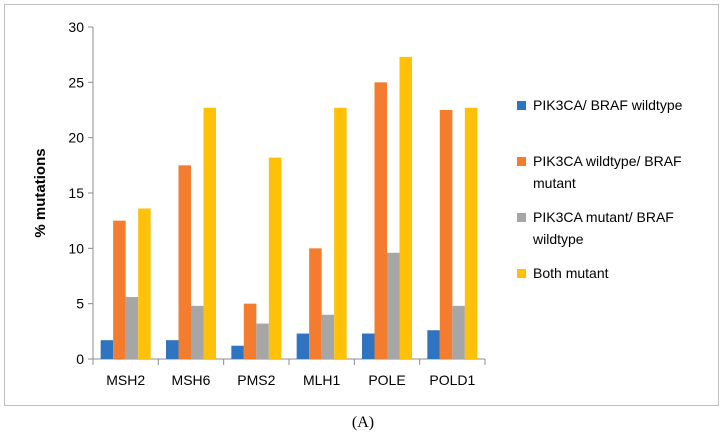  Describe the element at coordinates (191, 380) in the screenshot. I see `x-tick-label: MSH6` at that location.